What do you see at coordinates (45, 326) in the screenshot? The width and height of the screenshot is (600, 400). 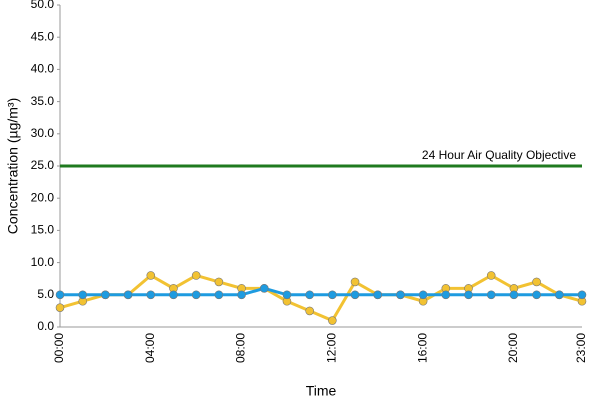 I see `y-tick-label: 0.0` at bounding box center [45, 326].